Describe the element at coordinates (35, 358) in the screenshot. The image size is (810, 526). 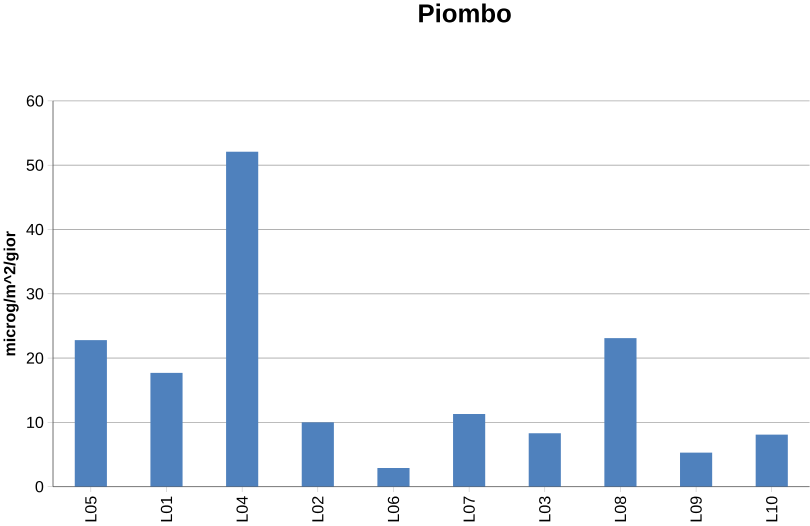
I see `y-tick-label: 20` at that location.